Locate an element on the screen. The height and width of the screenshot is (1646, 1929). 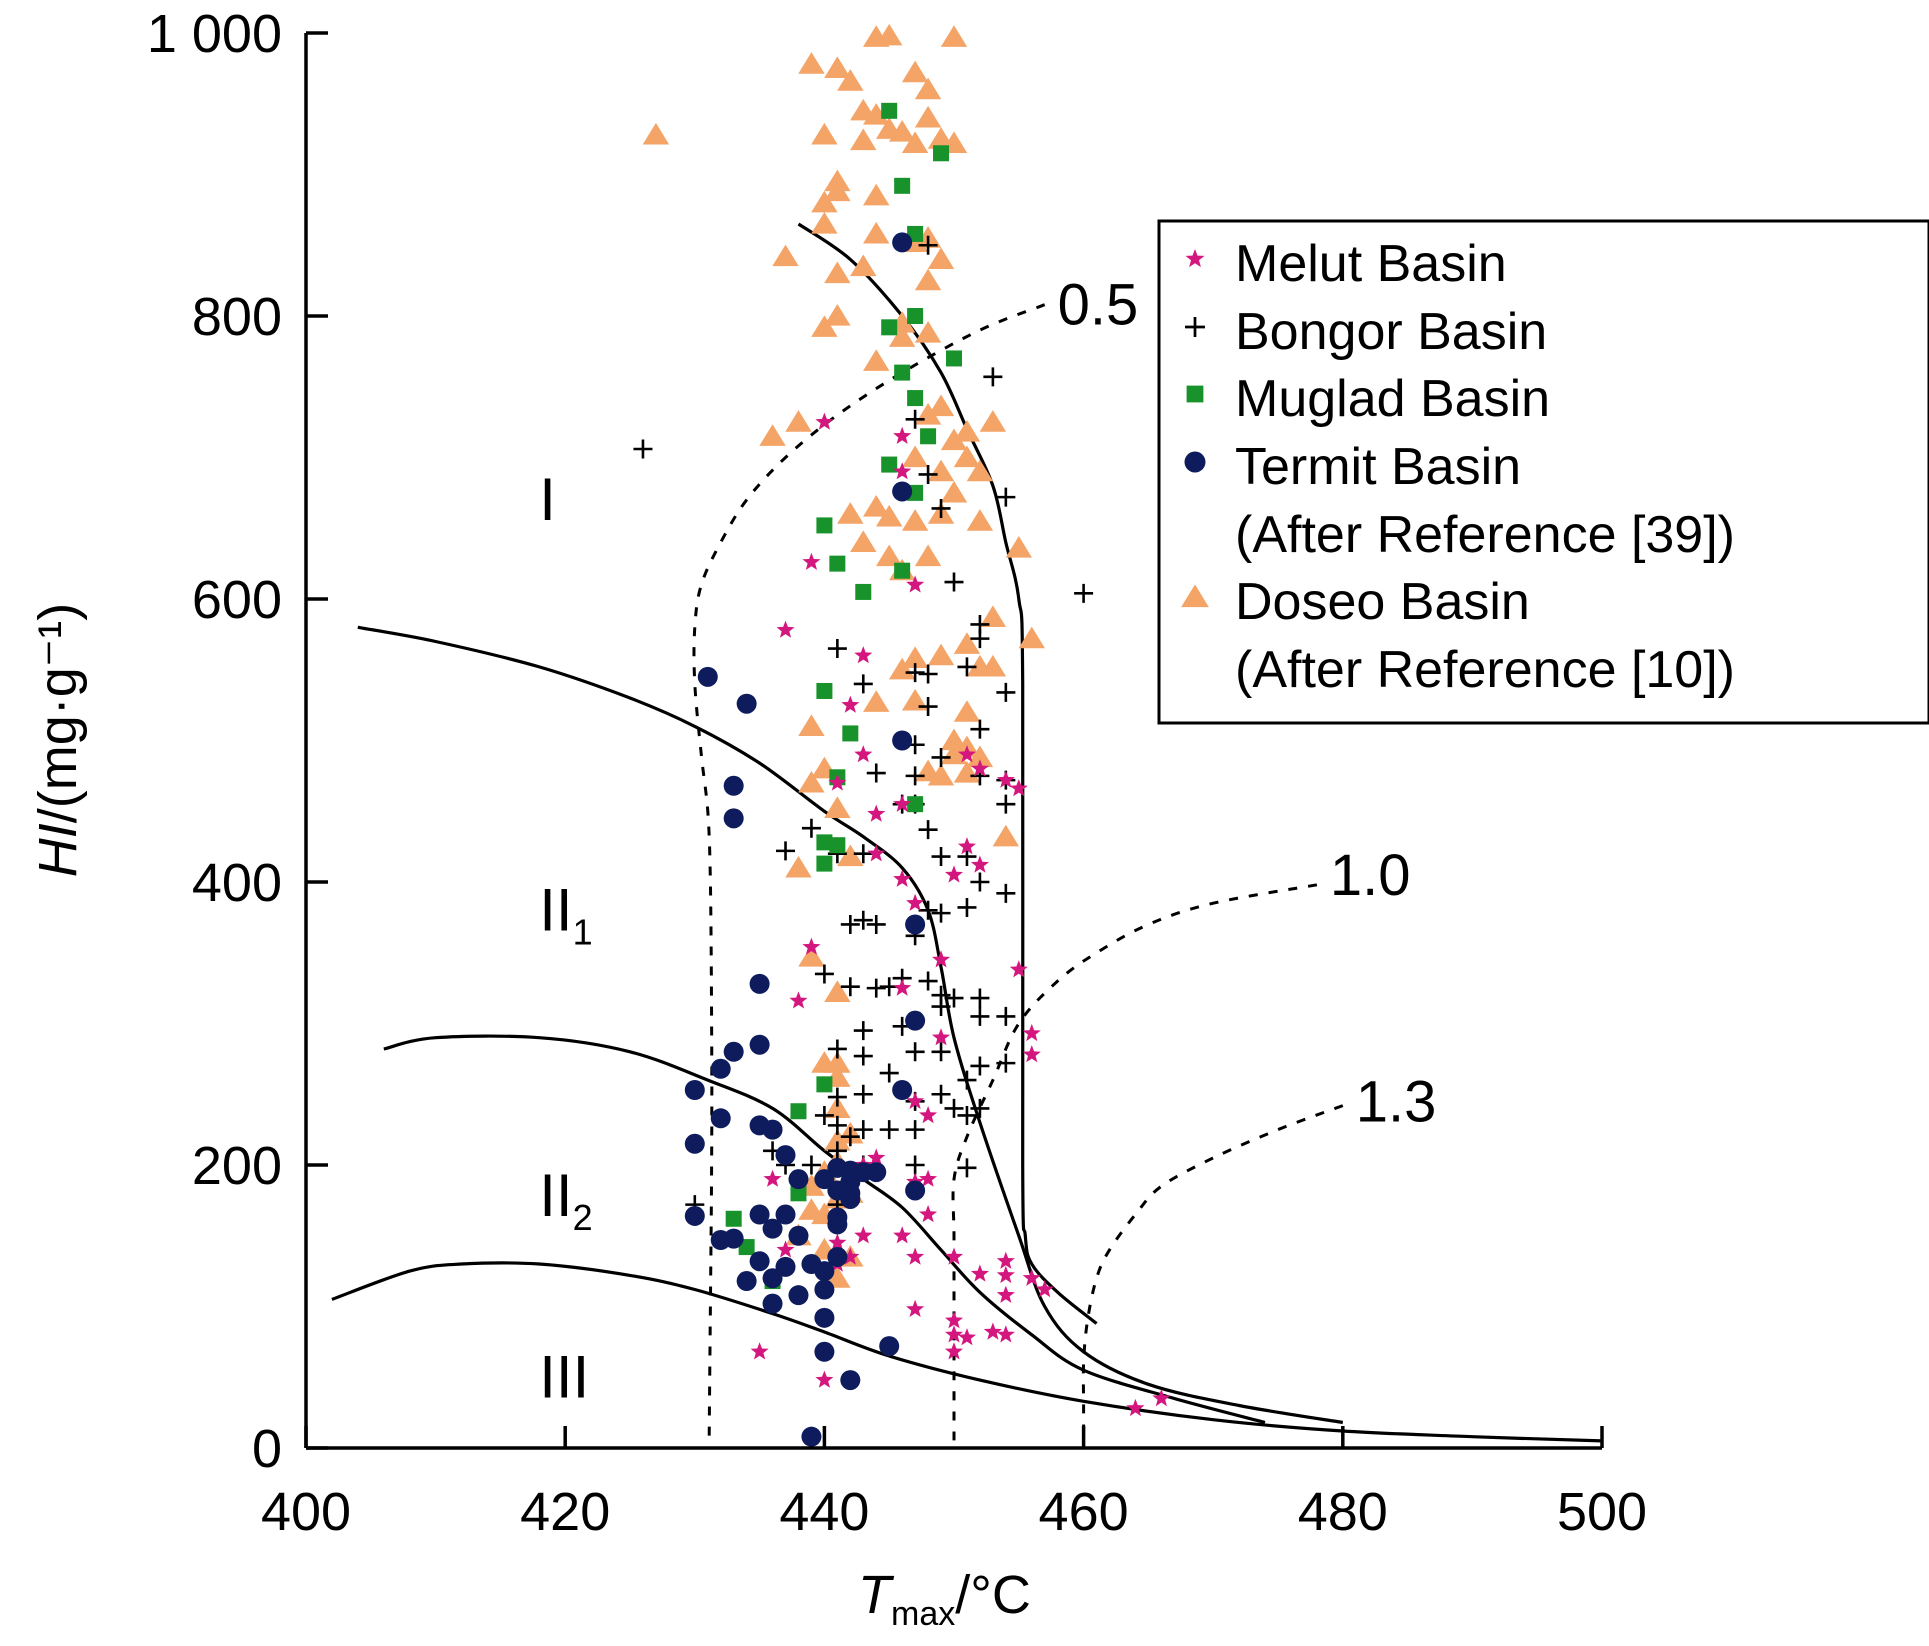
series-bongor is located at coordinates (863, 725).